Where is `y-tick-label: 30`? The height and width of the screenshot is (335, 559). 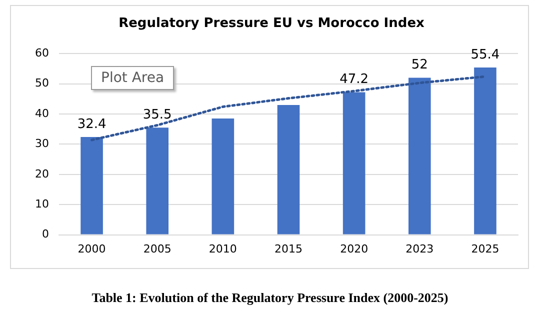
y-tick-label: 30 is located at coordinates (41, 143).